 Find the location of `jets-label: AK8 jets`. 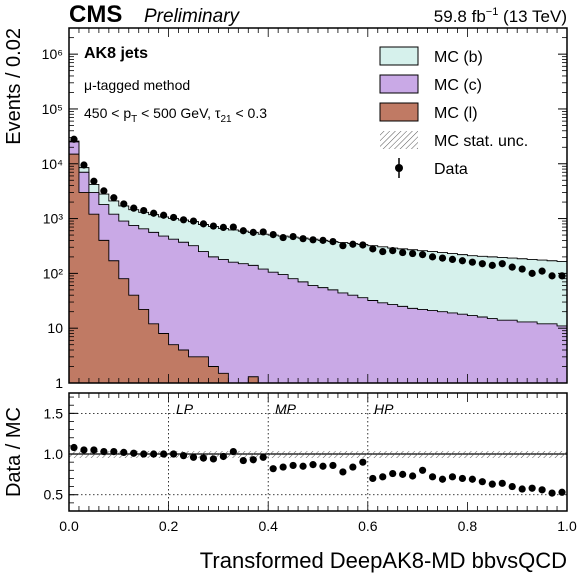

jets-label: AK8 jets is located at coordinates (116, 53).